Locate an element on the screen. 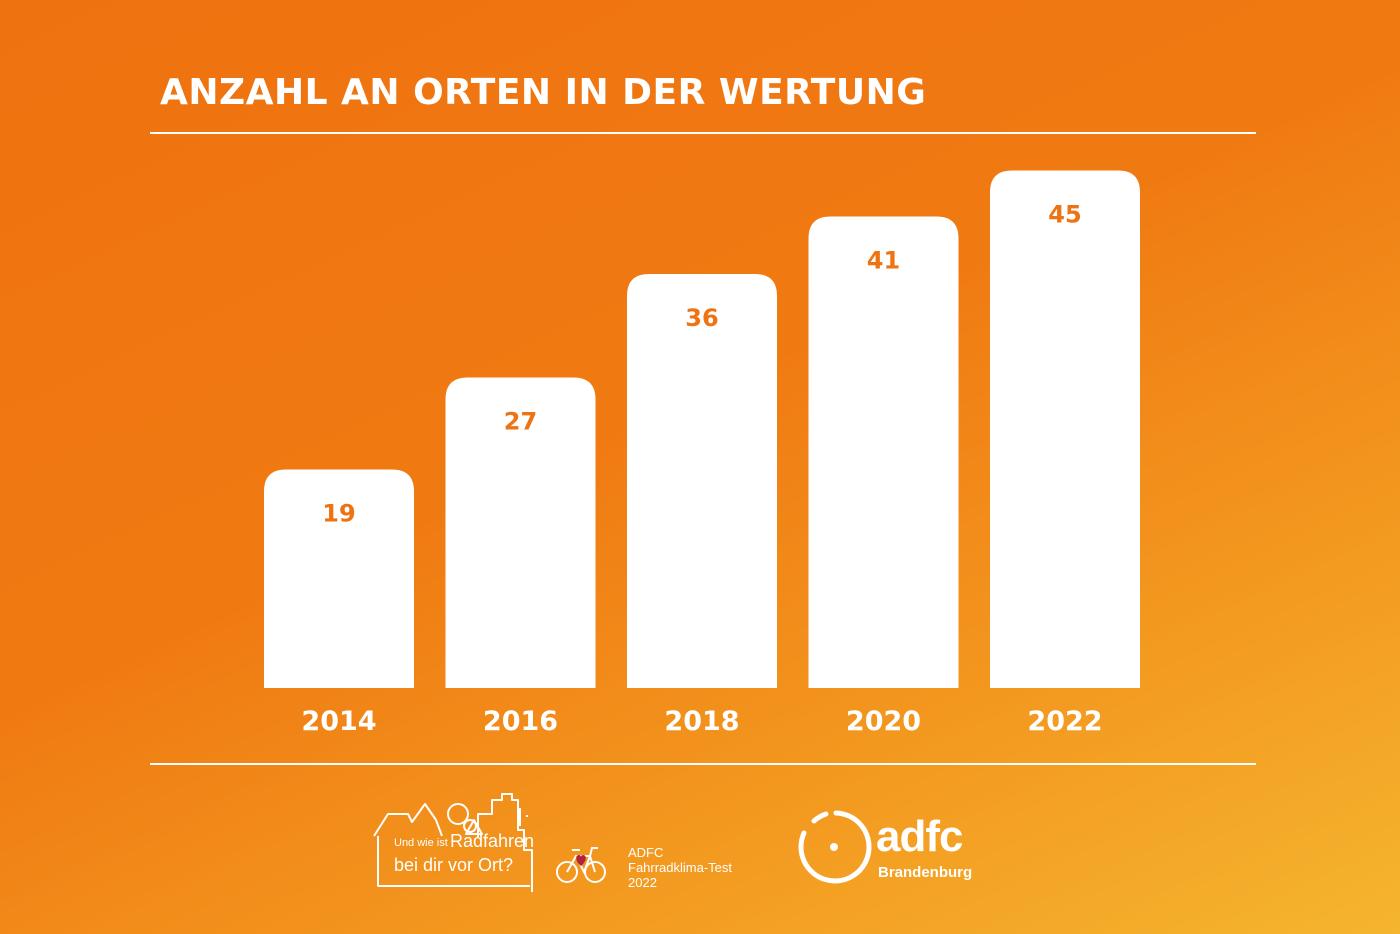 This screenshot has height=934, width=1400. adfc-wordmark: adfc is located at coordinates (919, 836).